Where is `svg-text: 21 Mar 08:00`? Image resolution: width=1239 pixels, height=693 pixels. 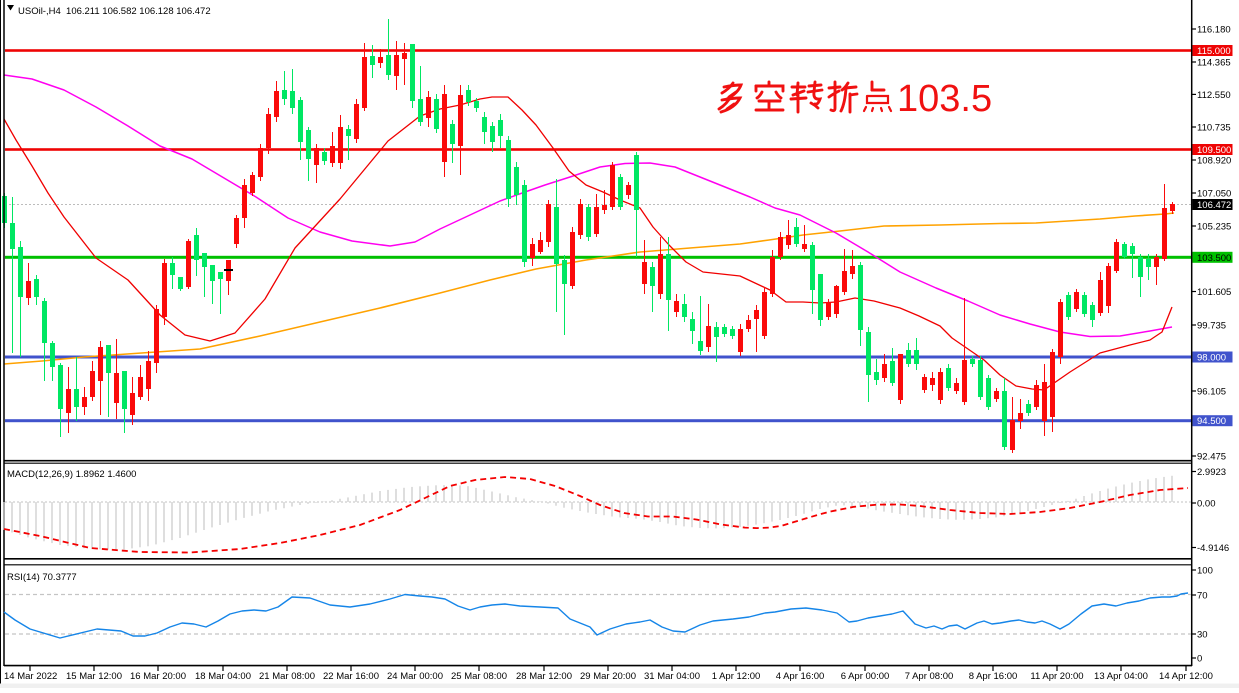
svg-text: 21 Mar 08:00 is located at coordinates (287, 676).